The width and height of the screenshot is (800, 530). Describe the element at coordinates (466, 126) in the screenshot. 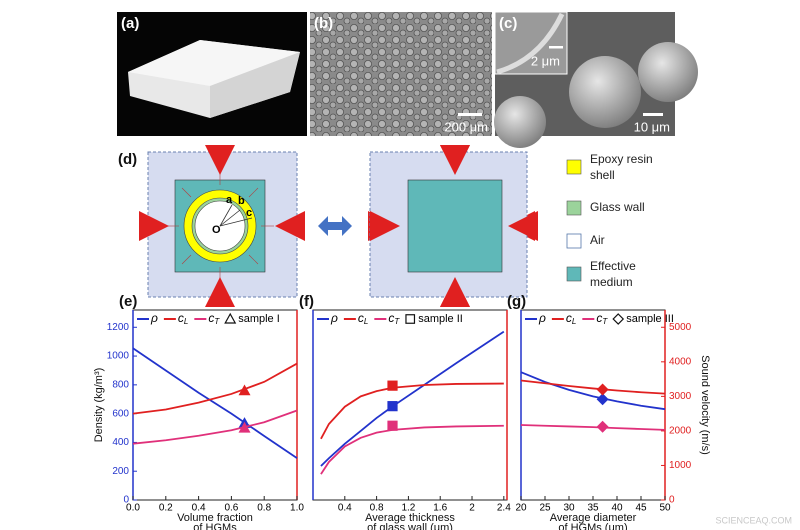

I see `scale-label: 200 μm` at that location.